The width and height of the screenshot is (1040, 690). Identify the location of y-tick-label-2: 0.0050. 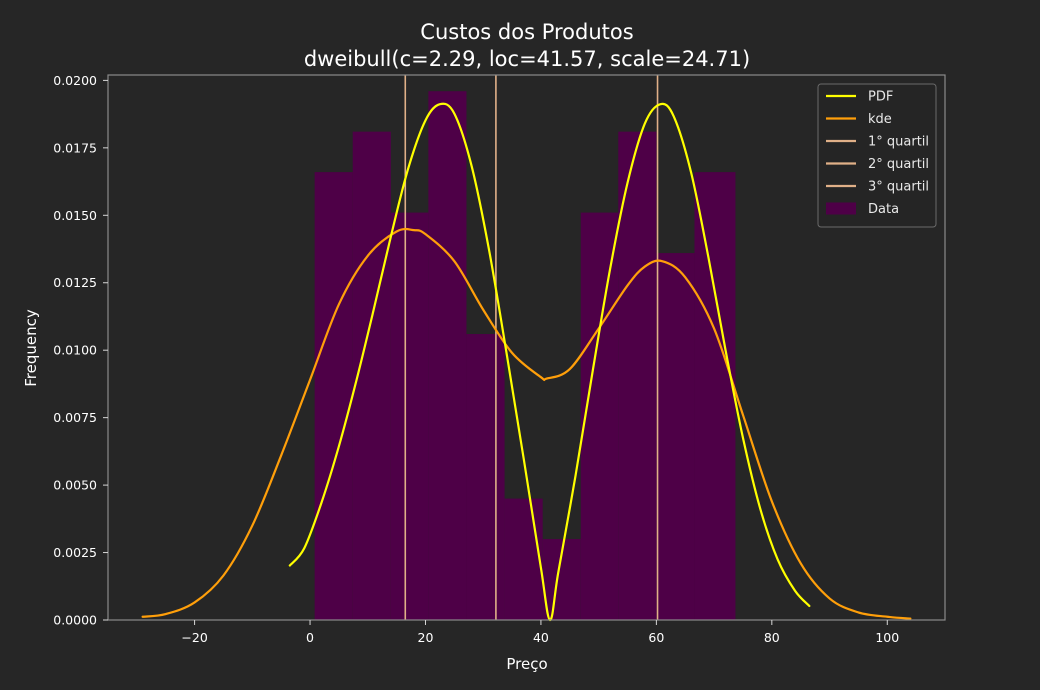
(75, 485).